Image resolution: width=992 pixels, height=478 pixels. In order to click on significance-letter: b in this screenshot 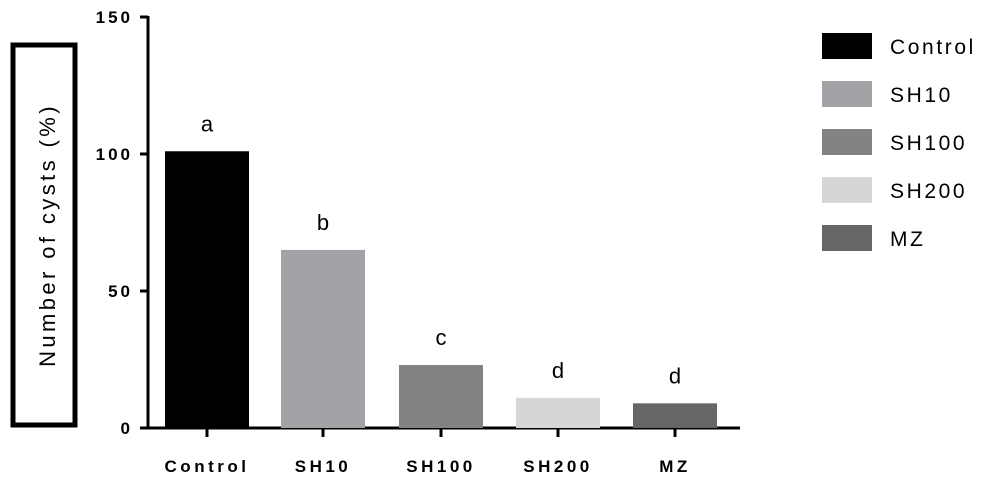, I will do `click(323, 222)`.